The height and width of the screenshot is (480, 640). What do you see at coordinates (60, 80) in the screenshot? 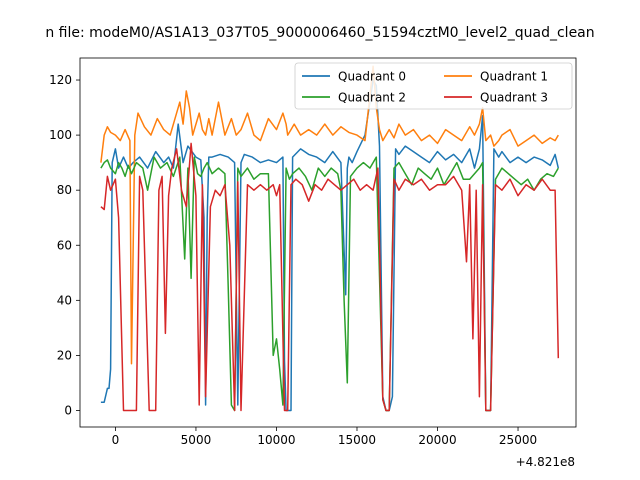
I see `y-tick-label: 120` at bounding box center [60, 80].